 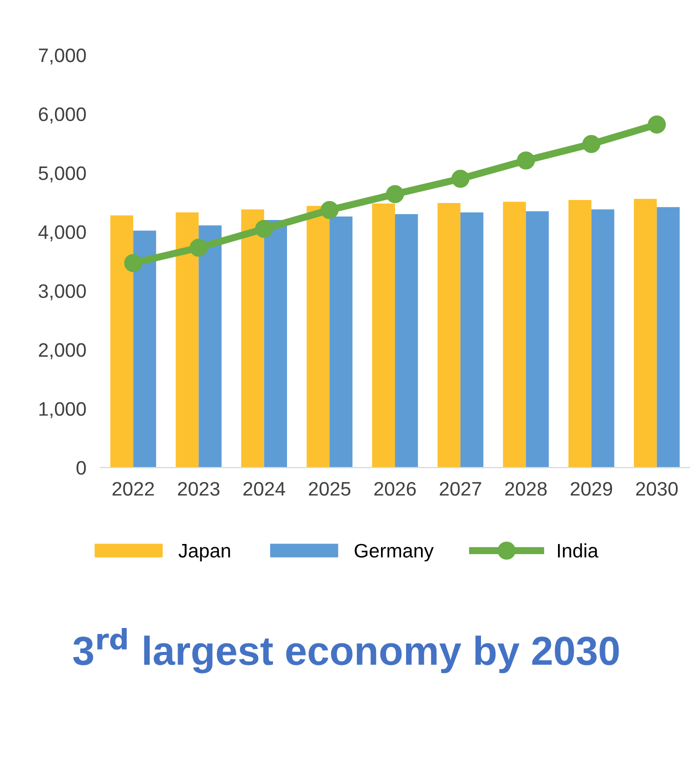 What do you see at coordinates (199, 489) in the screenshot?
I see `x-tick-label: 2023` at bounding box center [199, 489].